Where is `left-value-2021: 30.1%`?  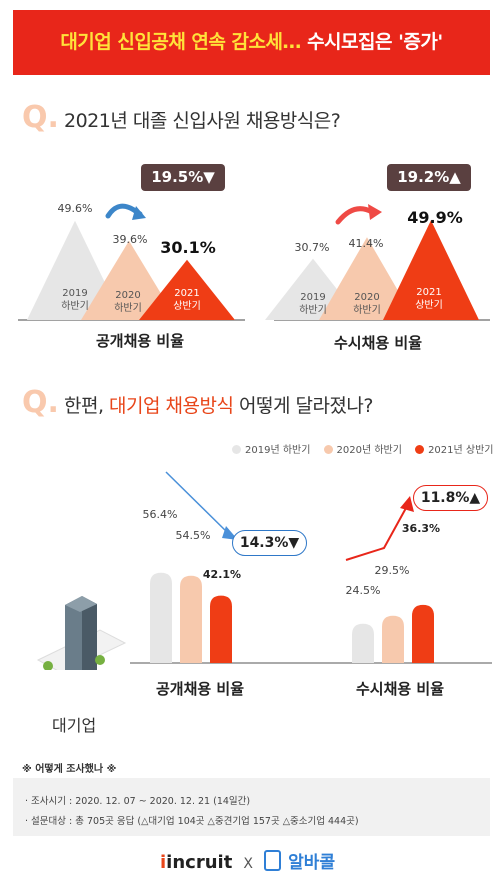 left-value-2021: 30.1% is located at coordinates (188, 247).